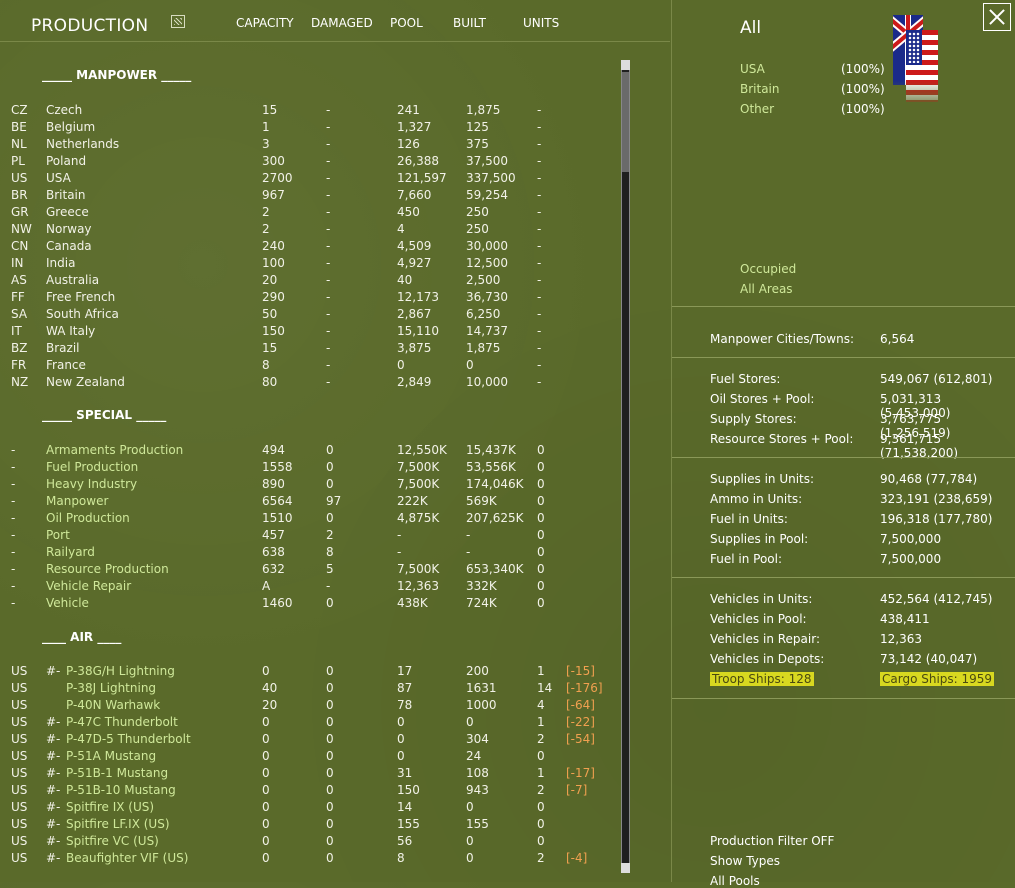  What do you see at coordinates (310, 145) in the screenshot?
I see `table-row: NL Netherlands 3 - 126 375 -` at bounding box center [310, 145].